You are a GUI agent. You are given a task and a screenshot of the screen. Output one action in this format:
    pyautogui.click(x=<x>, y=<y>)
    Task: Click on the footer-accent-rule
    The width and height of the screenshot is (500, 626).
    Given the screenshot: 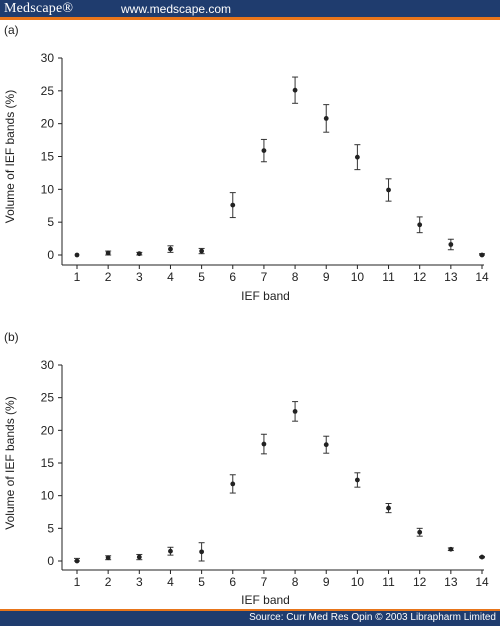 What is the action you would take?
    pyautogui.click(x=250, y=610)
    